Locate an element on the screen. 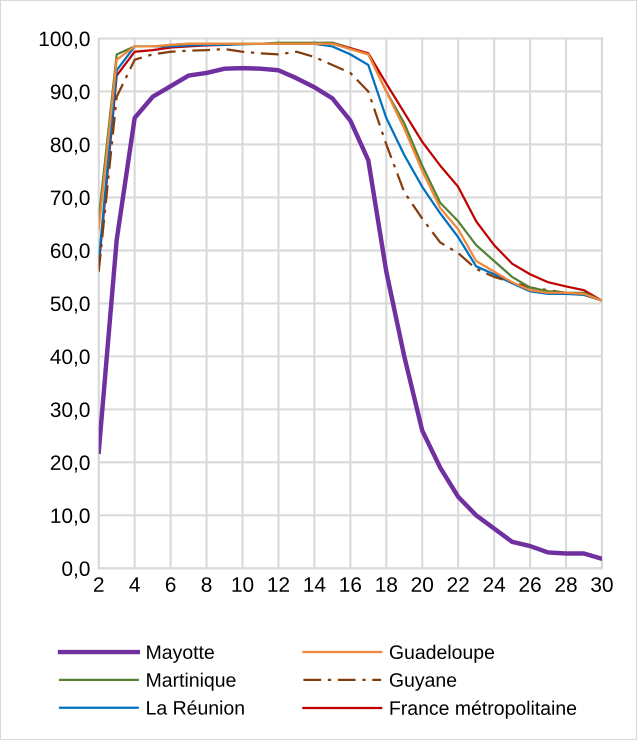 The image size is (637, 740). y-tick-label: 90,0 is located at coordinates (70, 93).